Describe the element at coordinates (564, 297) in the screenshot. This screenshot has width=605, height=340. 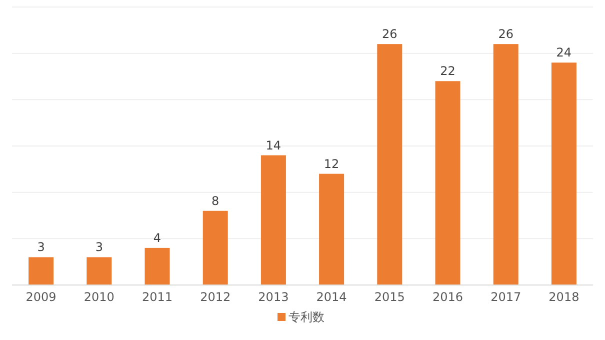
I see `x-tick-label: 2018` at that location.